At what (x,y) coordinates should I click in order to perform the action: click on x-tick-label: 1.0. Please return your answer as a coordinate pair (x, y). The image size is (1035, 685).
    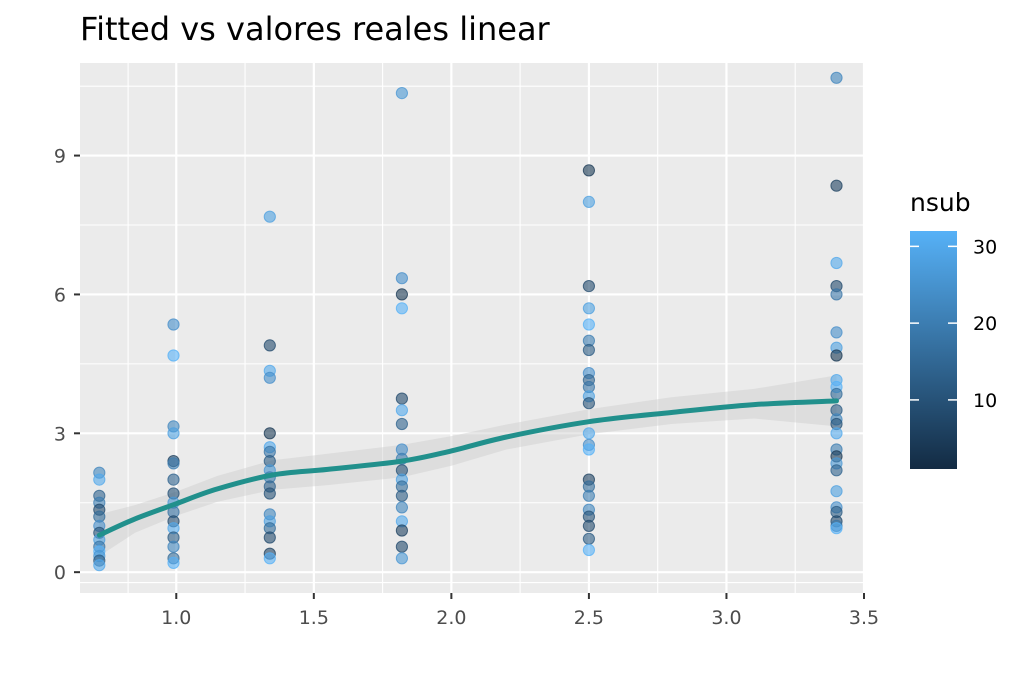
    Looking at the image, I should click on (176, 618).